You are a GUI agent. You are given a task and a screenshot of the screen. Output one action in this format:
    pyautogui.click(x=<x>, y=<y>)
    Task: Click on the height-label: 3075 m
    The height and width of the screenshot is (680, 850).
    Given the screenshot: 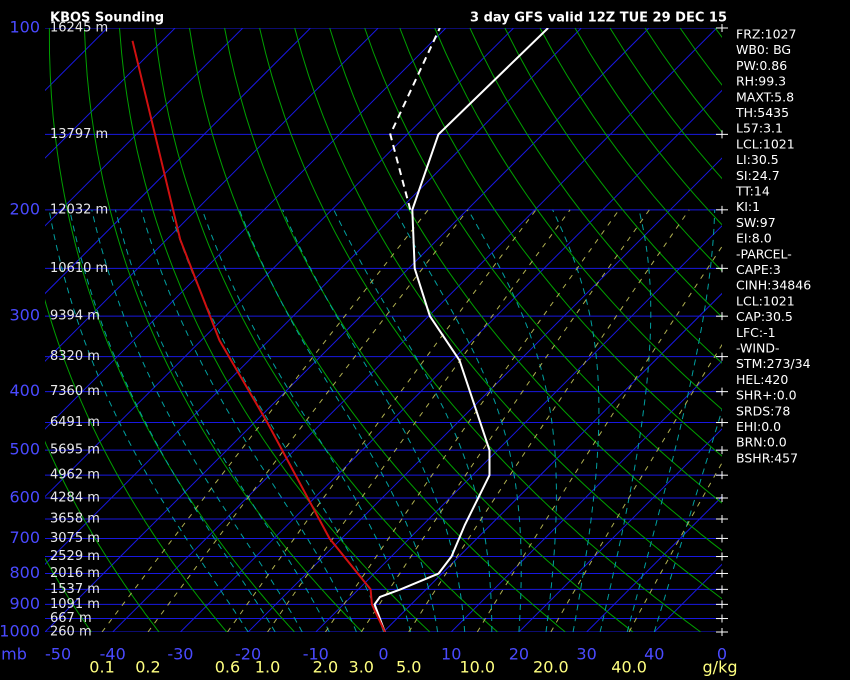 What is the action you would take?
    pyautogui.click(x=75, y=538)
    